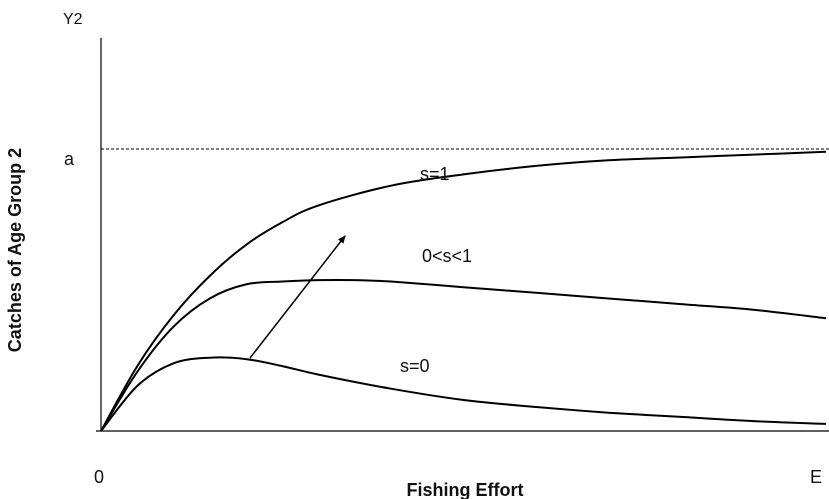 This screenshot has width=829, height=499. Describe the element at coordinates (816, 477) in the screenshot. I see `x-axis-symbol: E` at that location.